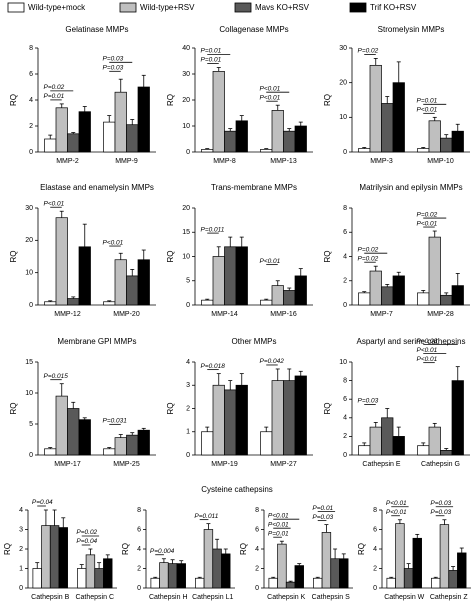  What do you see at coordinates (224, 314) in the screenshot?
I see `x-tick-label: MMP-14` at bounding box center [224, 314].